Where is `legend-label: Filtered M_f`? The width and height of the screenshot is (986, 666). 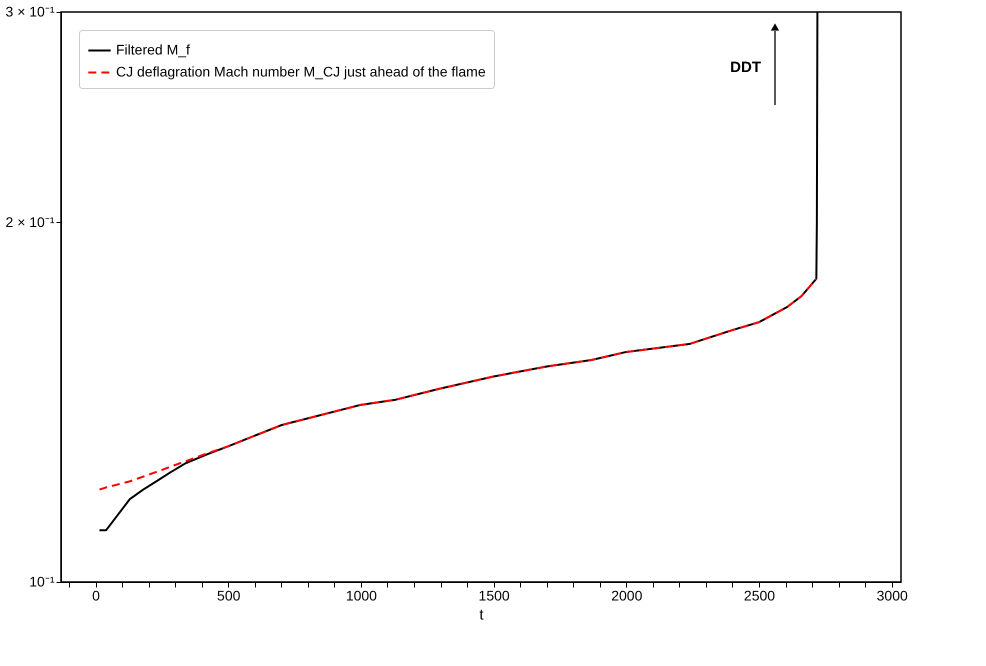
legend-label: Filtered M_f is located at coordinates (153, 50).